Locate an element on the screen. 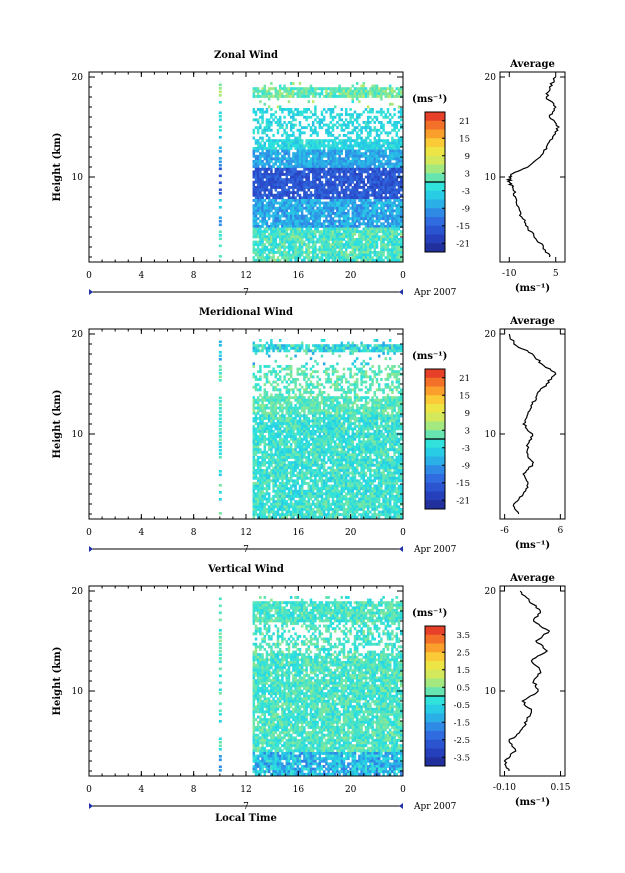  colorbar-tick-label: -1.5 is located at coordinates (462, 723).